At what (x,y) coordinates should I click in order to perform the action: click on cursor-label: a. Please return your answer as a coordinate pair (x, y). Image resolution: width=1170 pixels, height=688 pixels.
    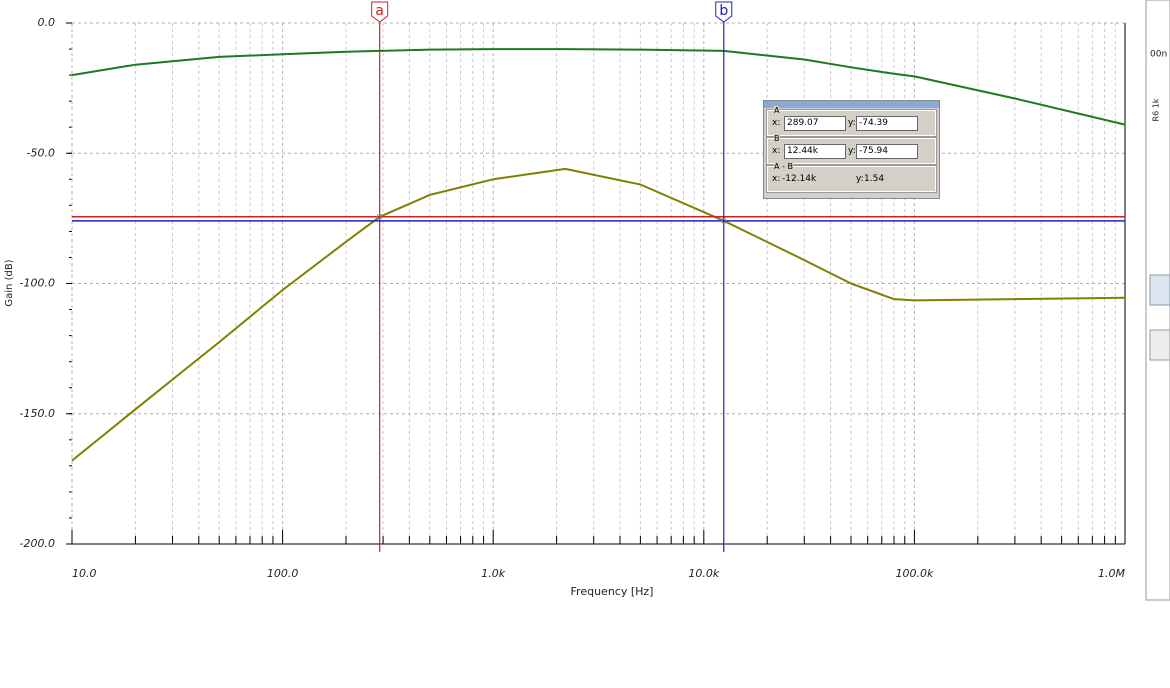
    Looking at the image, I should click on (379, 11).